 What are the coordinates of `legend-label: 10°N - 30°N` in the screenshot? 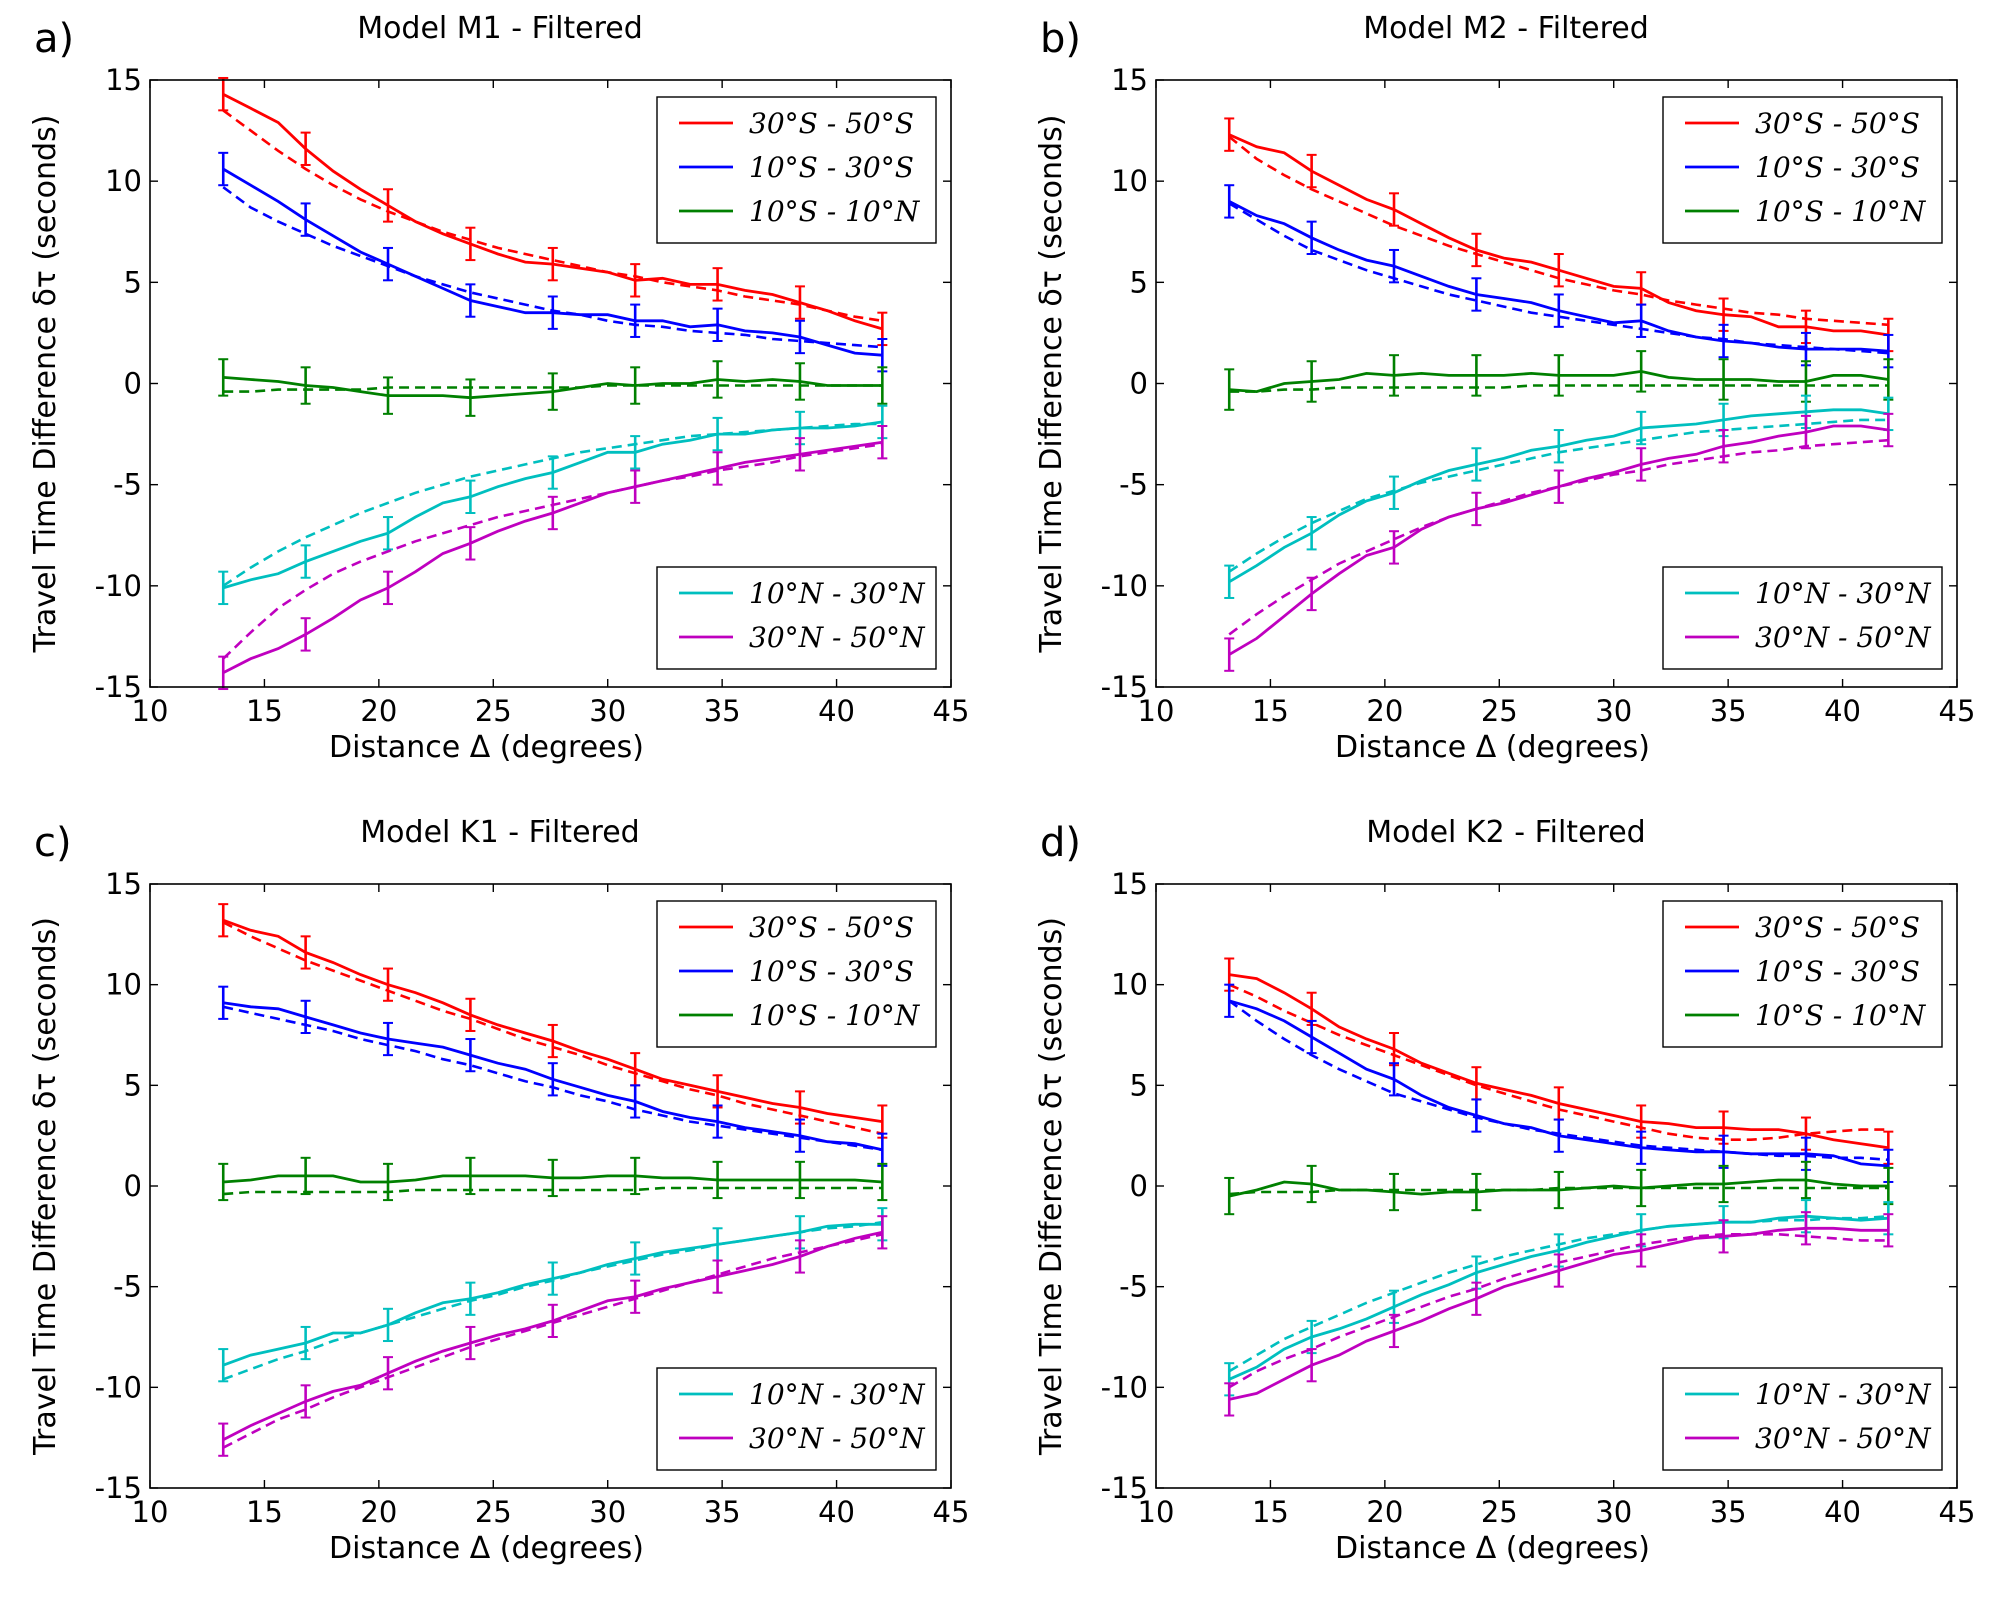 It's located at (837, 1394).